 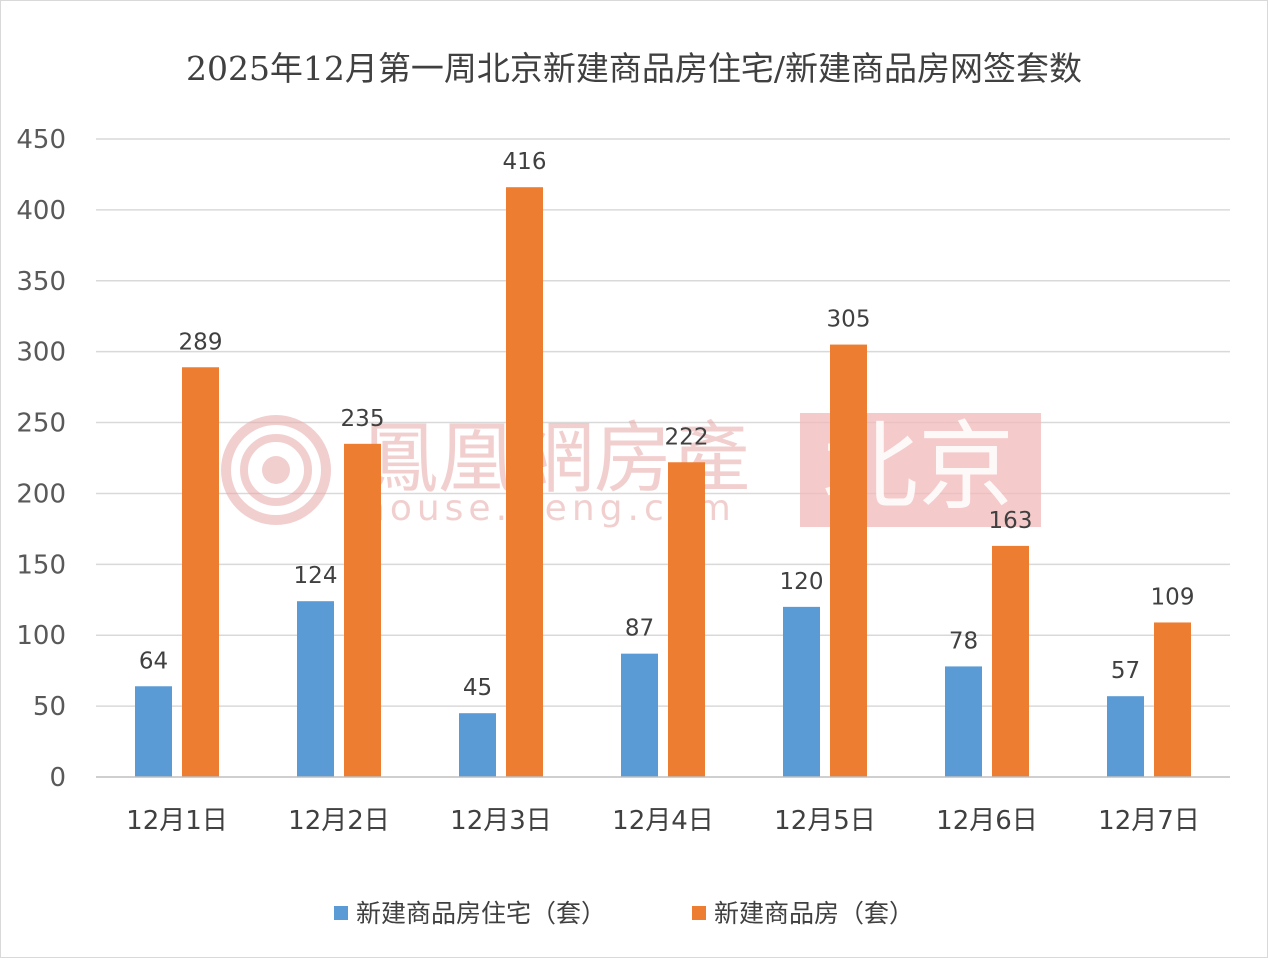 I want to click on data-label: 109, so click(x=1173, y=597).